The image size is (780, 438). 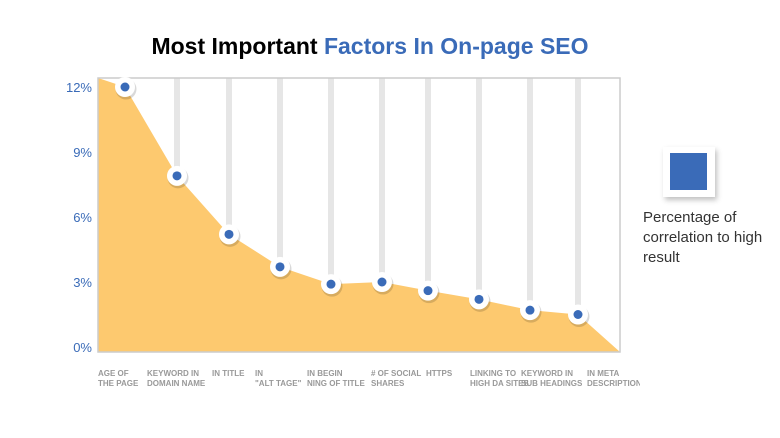 What do you see at coordinates (493, 373) in the screenshot?
I see `x-category-label: LINKING TO` at bounding box center [493, 373].